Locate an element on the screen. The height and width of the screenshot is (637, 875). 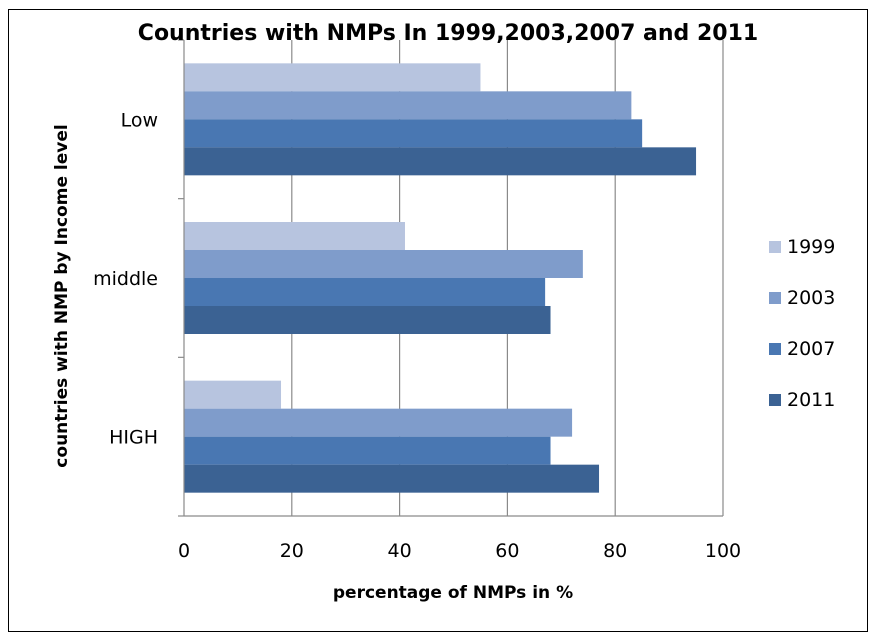
bar-low-2007 is located at coordinates (413, 133).